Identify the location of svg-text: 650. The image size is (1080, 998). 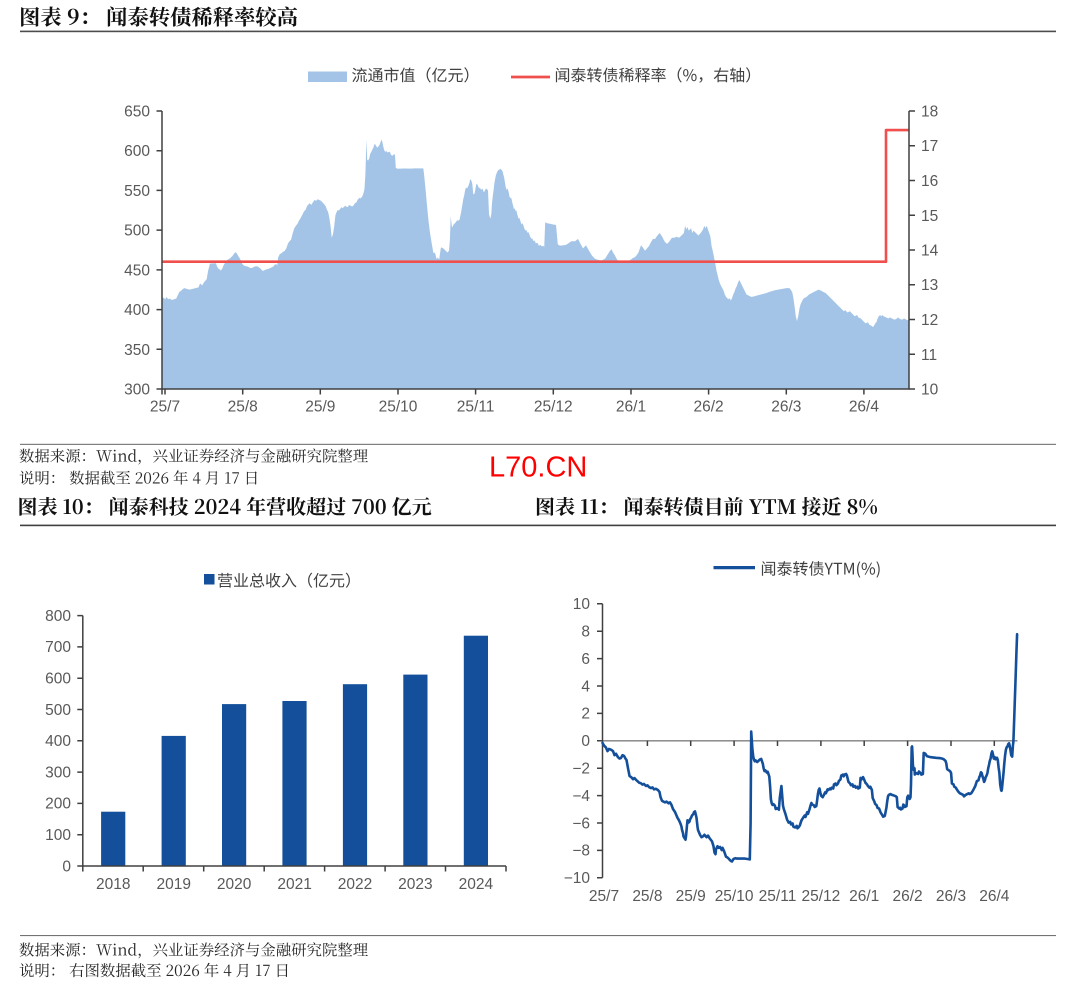
(137, 112).